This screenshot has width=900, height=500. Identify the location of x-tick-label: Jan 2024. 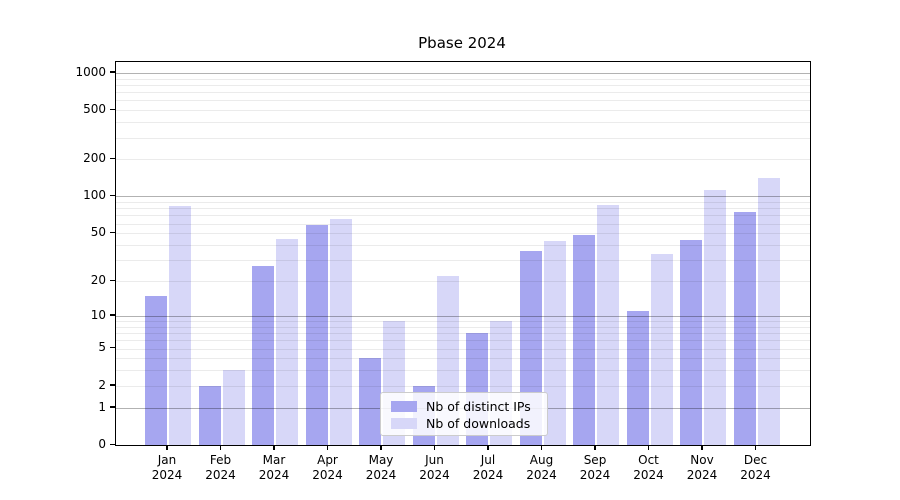
(167, 467).